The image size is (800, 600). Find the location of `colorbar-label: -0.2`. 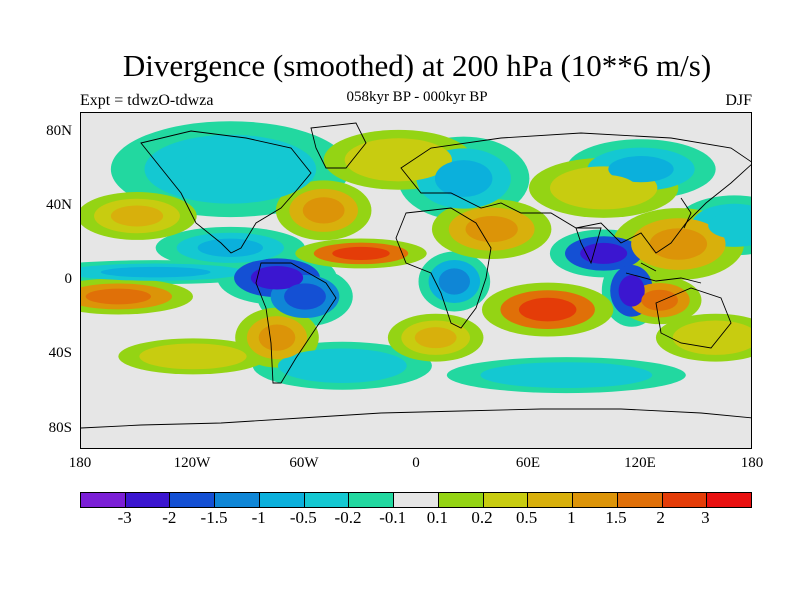

colorbar-label: -0.2 is located at coordinates (348, 517).